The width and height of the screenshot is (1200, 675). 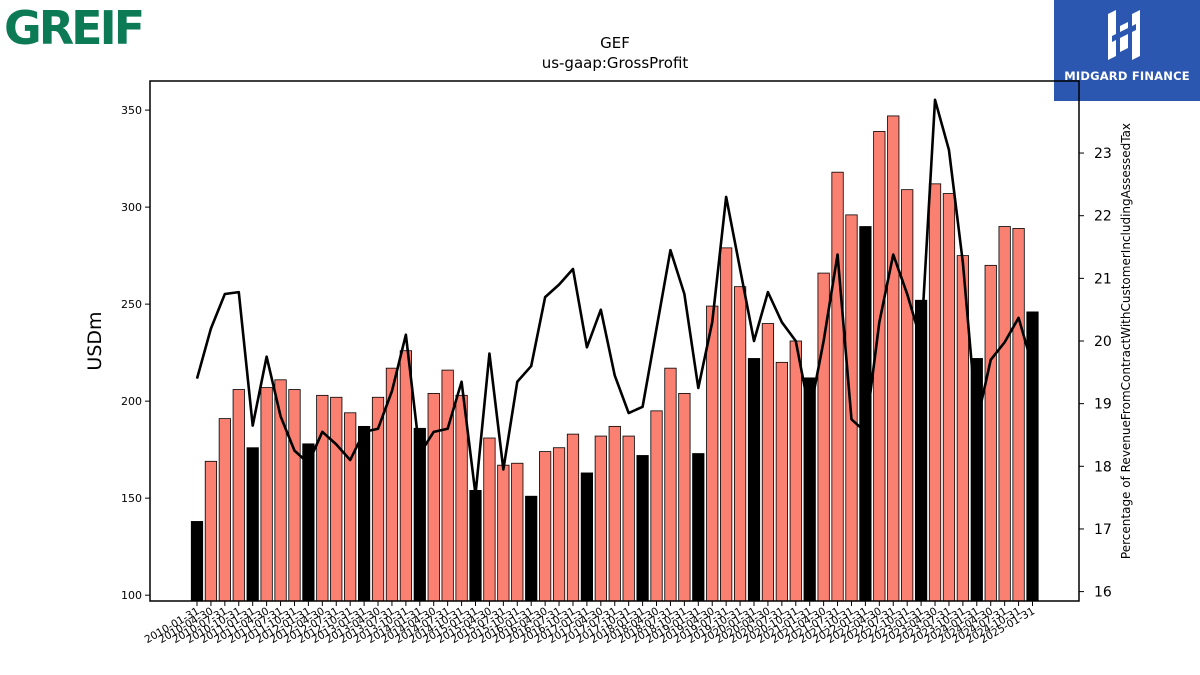 What do you see at coordinates (1103, 217) in the screenshot?
I see `y2-tick-label: 22` at bounding box center [1103, 217].